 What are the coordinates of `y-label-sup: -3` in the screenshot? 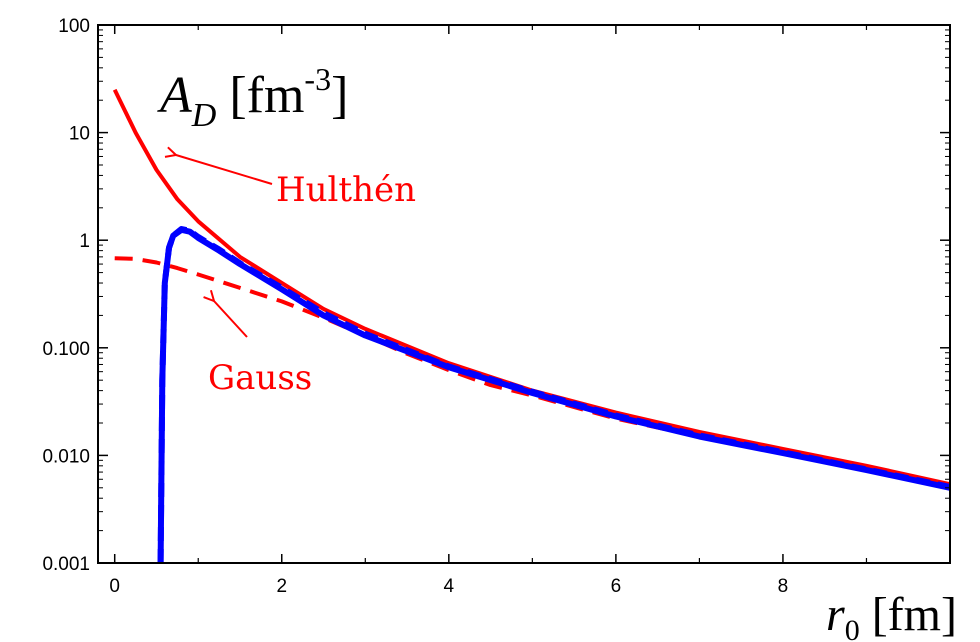 It's located at (317, 79).